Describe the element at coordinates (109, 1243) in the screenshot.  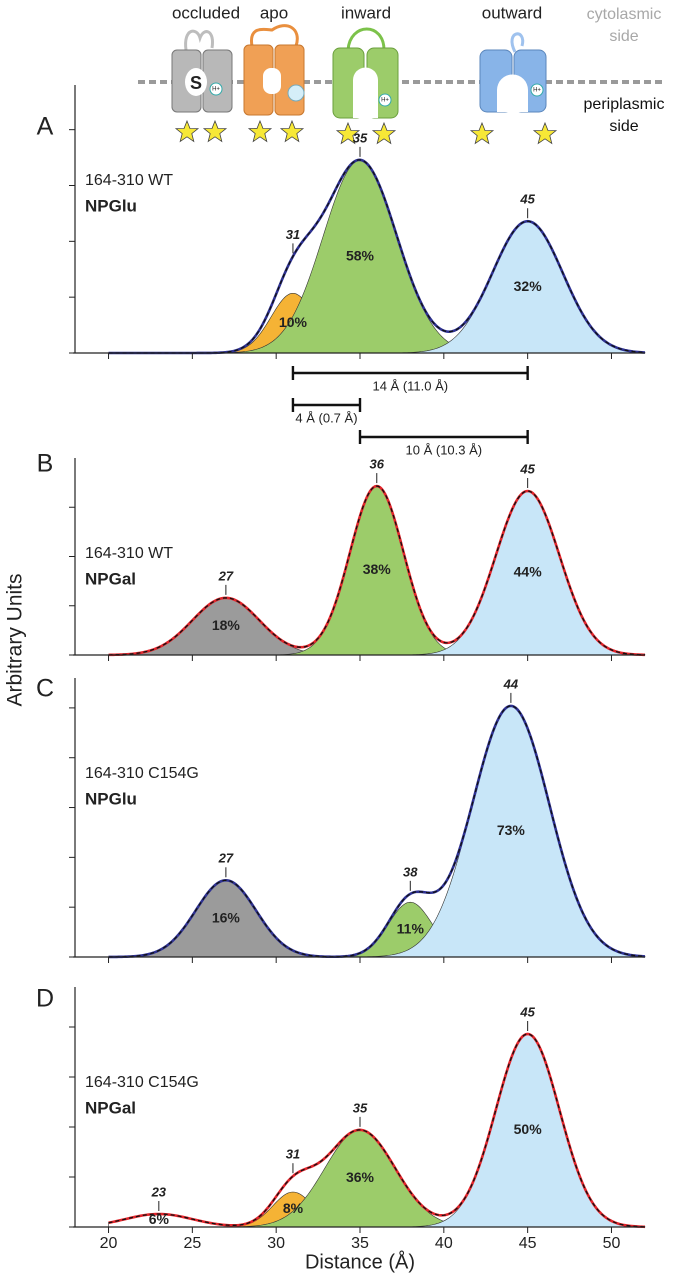
I see `x-tick-label: 20` at that location.